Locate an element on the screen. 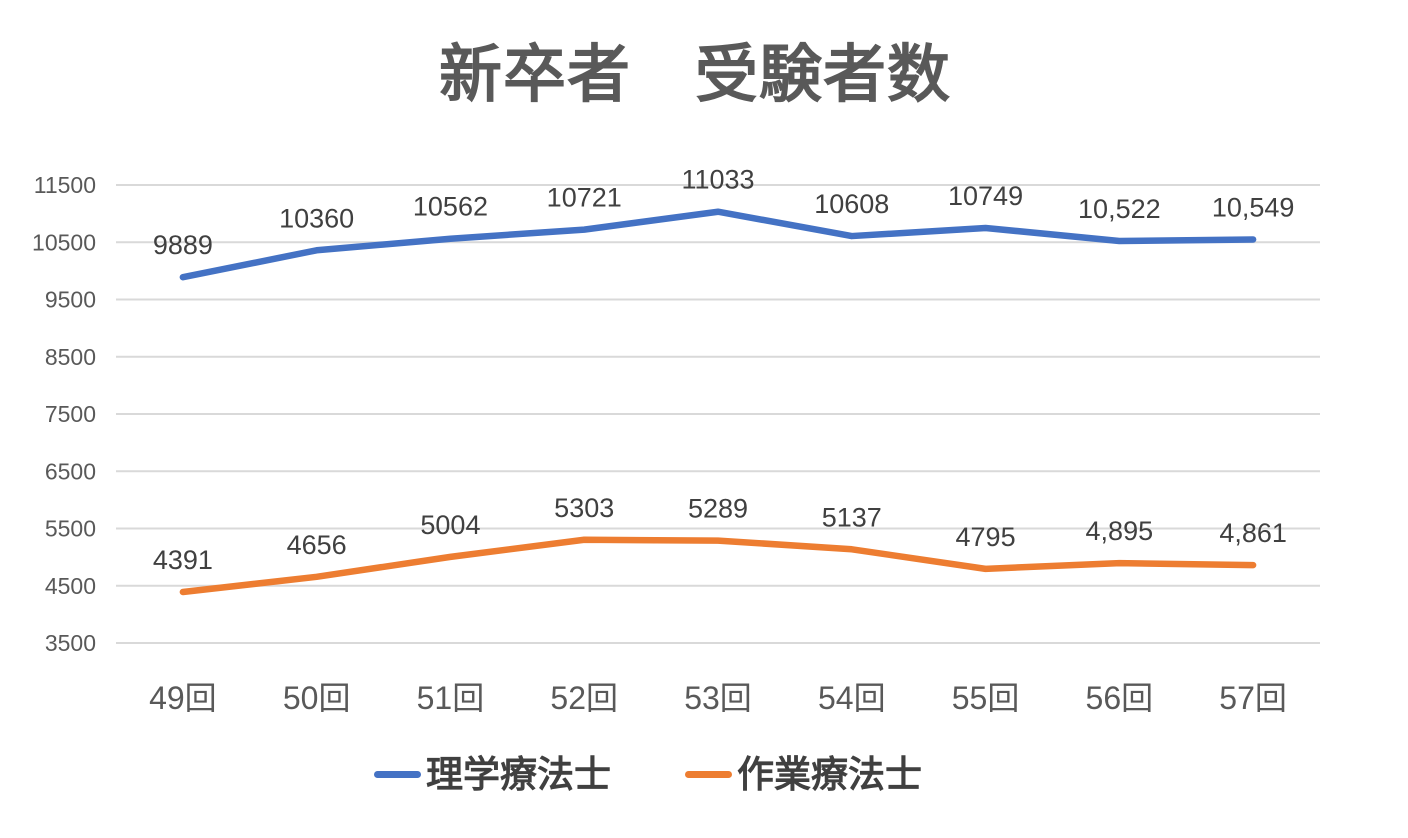  data-label-series-1: 5289 is located at coordinates (718, 509).